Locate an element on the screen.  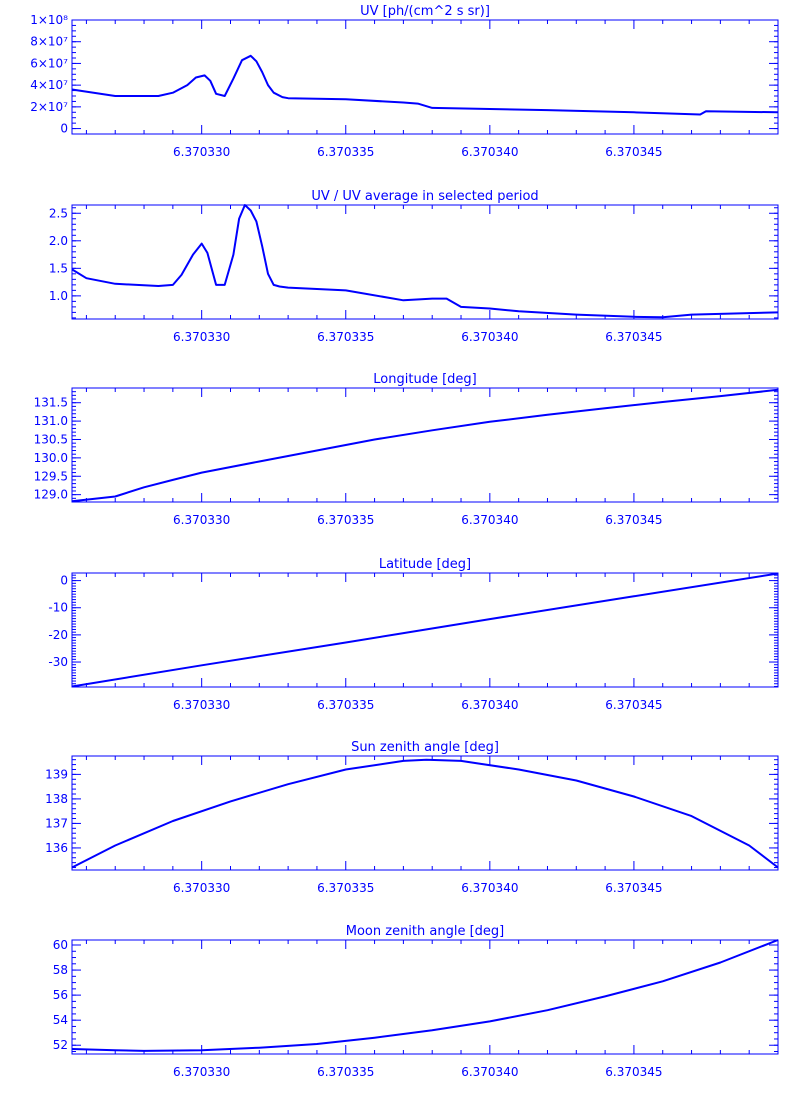
chart-2-title: UV / UV average in selected period is located at coordinates (424, 196).